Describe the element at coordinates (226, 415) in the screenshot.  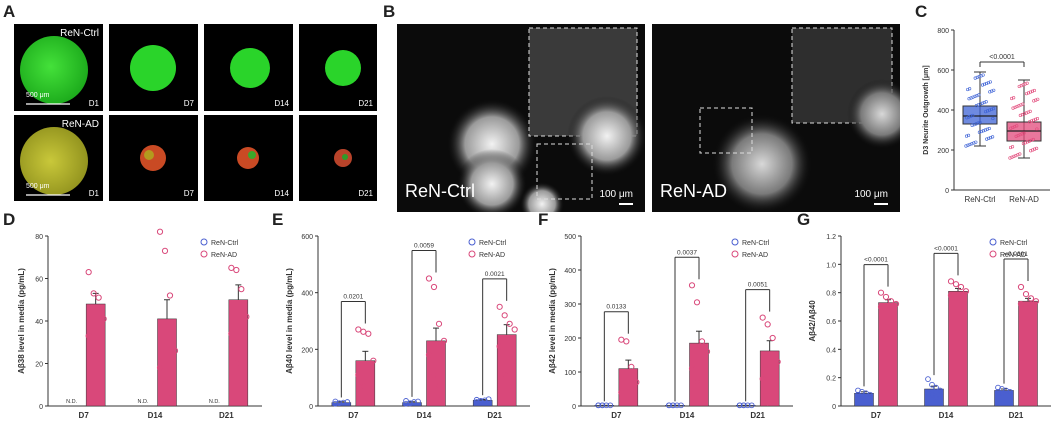
I see `x-tick-label: D21` at that location.